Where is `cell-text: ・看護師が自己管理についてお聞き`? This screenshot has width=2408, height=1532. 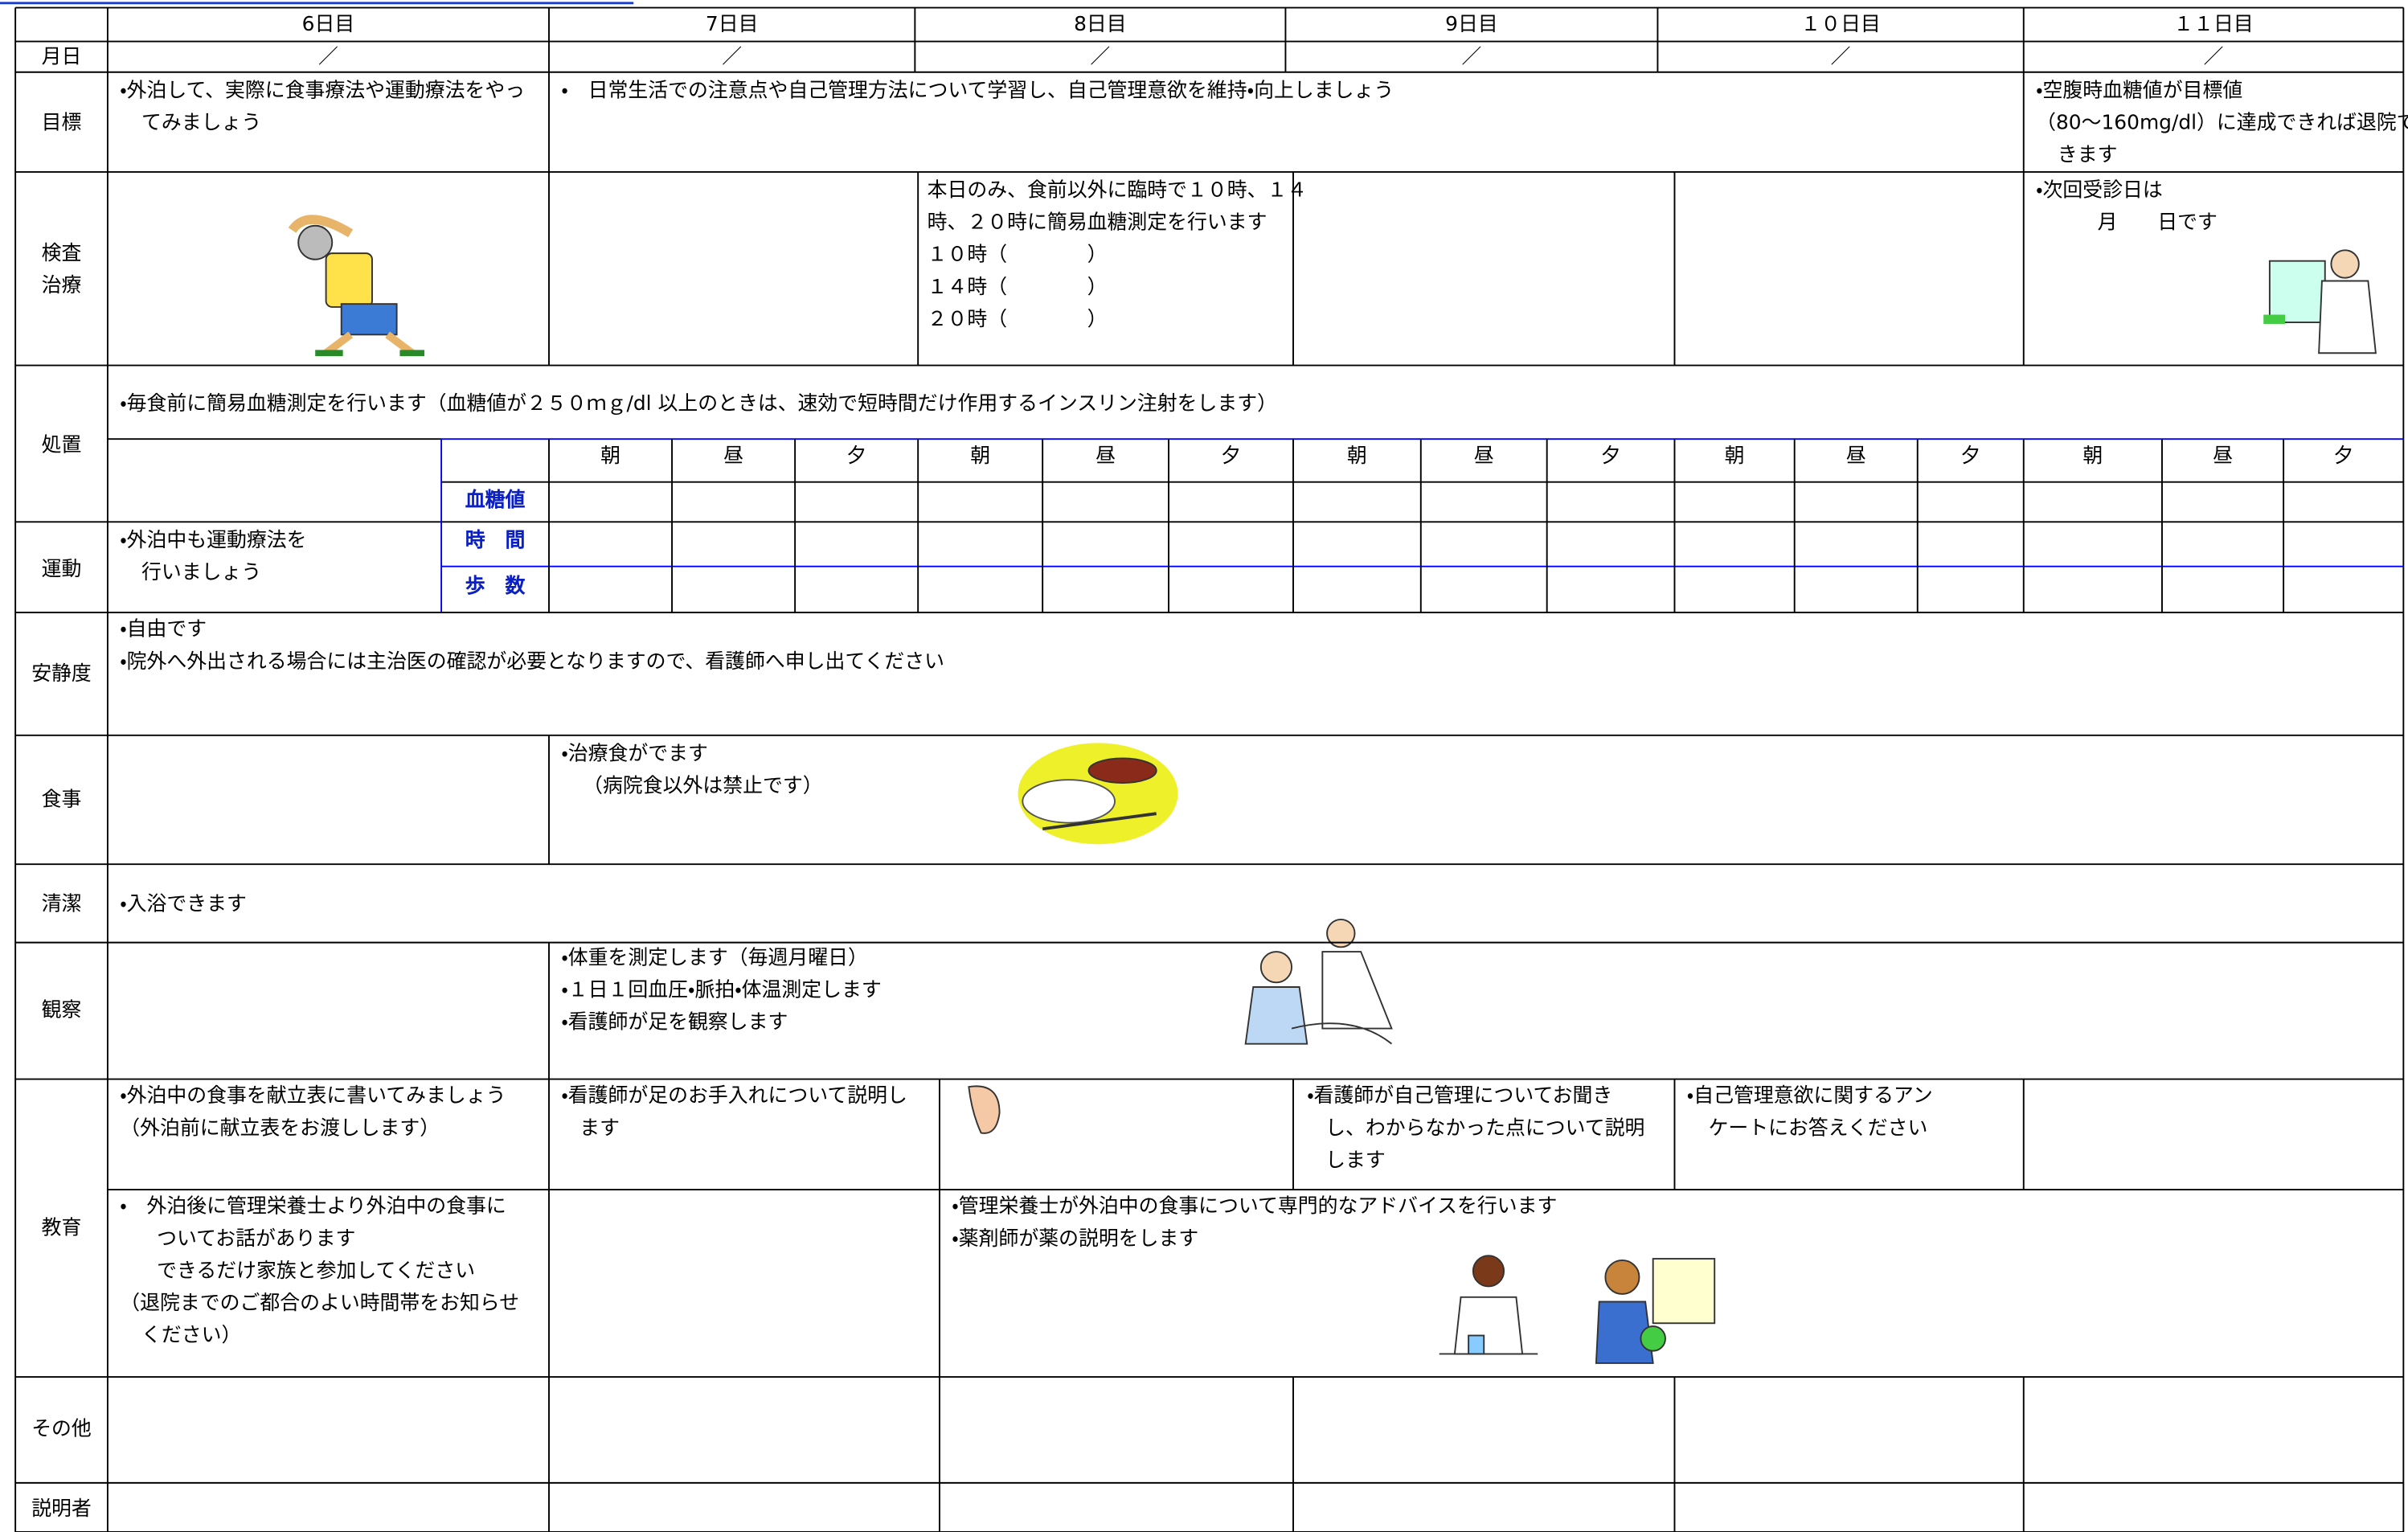
cell-text: ・看護師が自己管理についてお聞き is located at coordinates (1460, 1096).